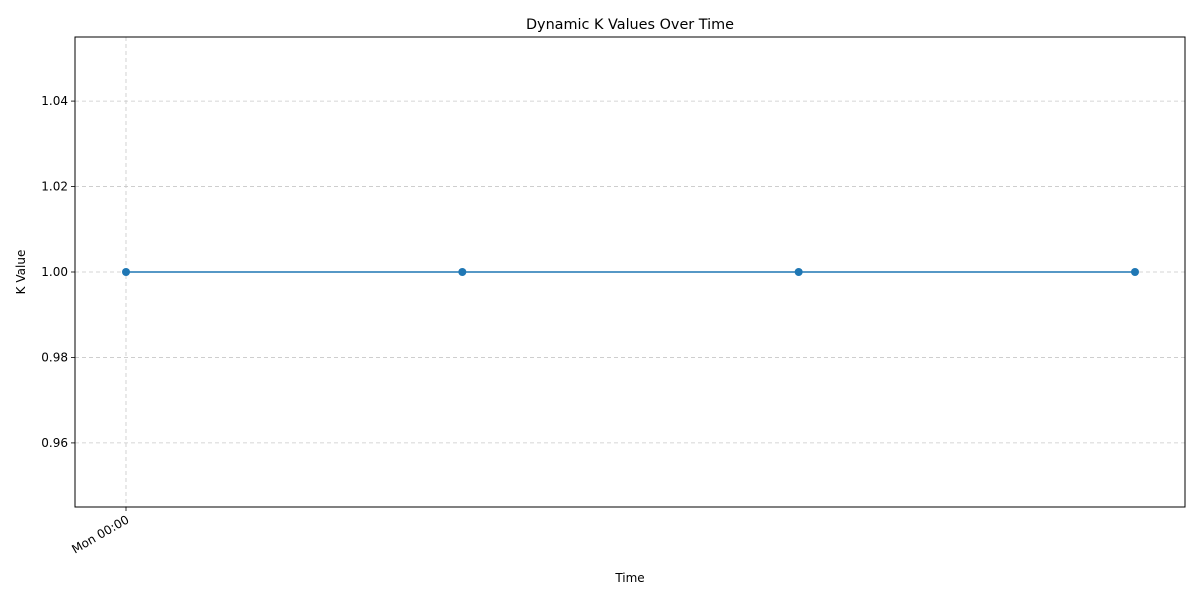  What do you see at coordinates (54, 357) in the screenshot?
I see `y-tick-label: 0.98` at bounding box center [54, 357].